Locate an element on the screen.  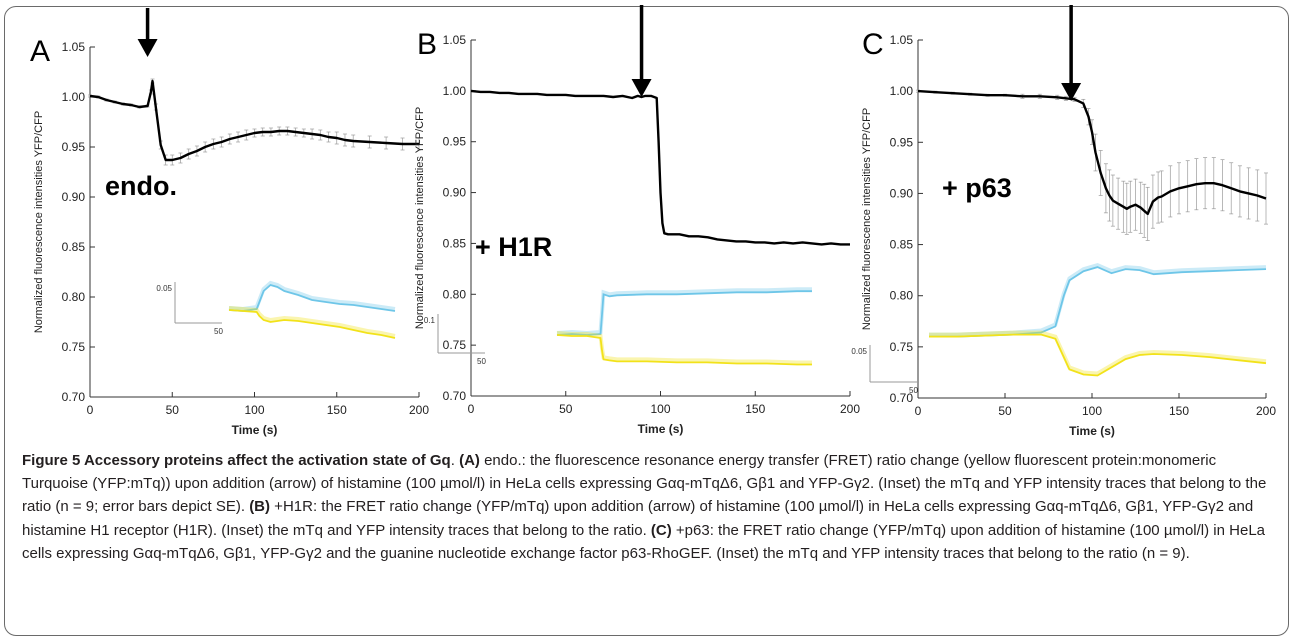
caption-period: . is located at coordinates (455, 460).